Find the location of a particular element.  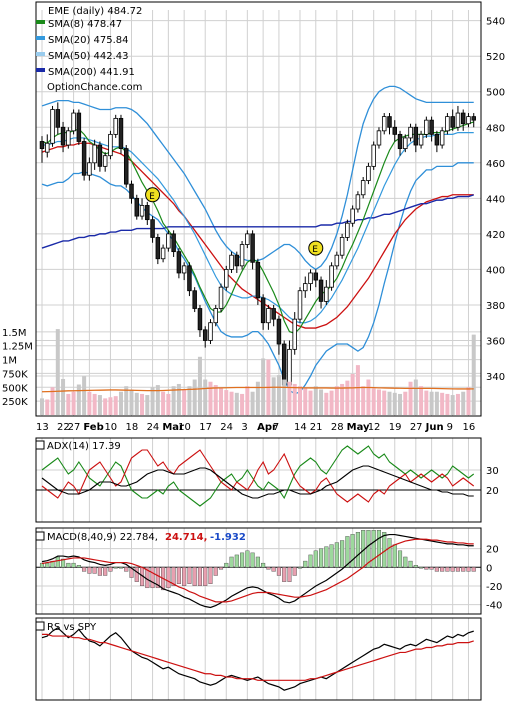

x-tick-label: Apr is located at coordinates (267, 427).